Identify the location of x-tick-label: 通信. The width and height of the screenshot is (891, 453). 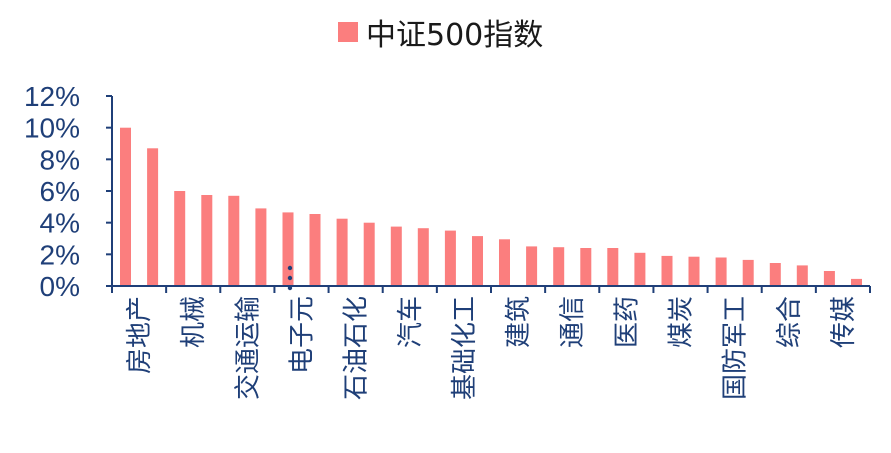
(573, 322).